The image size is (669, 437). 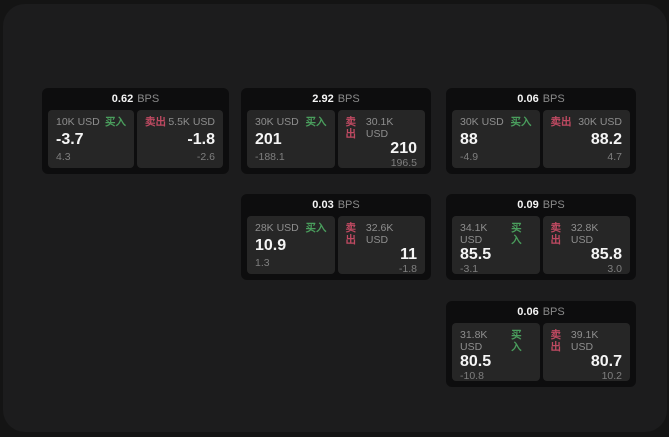 I want to click on buy-delta: -10.8, so click(x=472, y=376).